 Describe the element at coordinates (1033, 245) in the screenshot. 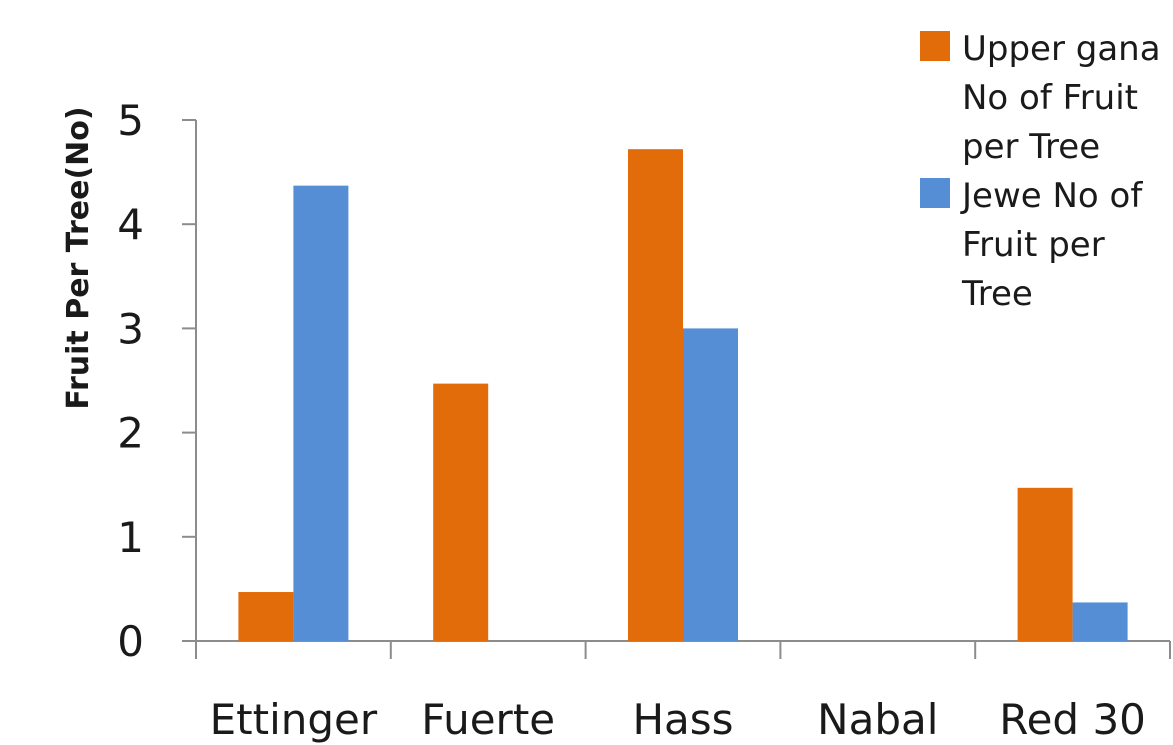

I see `legend-label: Fruit per` at that location.